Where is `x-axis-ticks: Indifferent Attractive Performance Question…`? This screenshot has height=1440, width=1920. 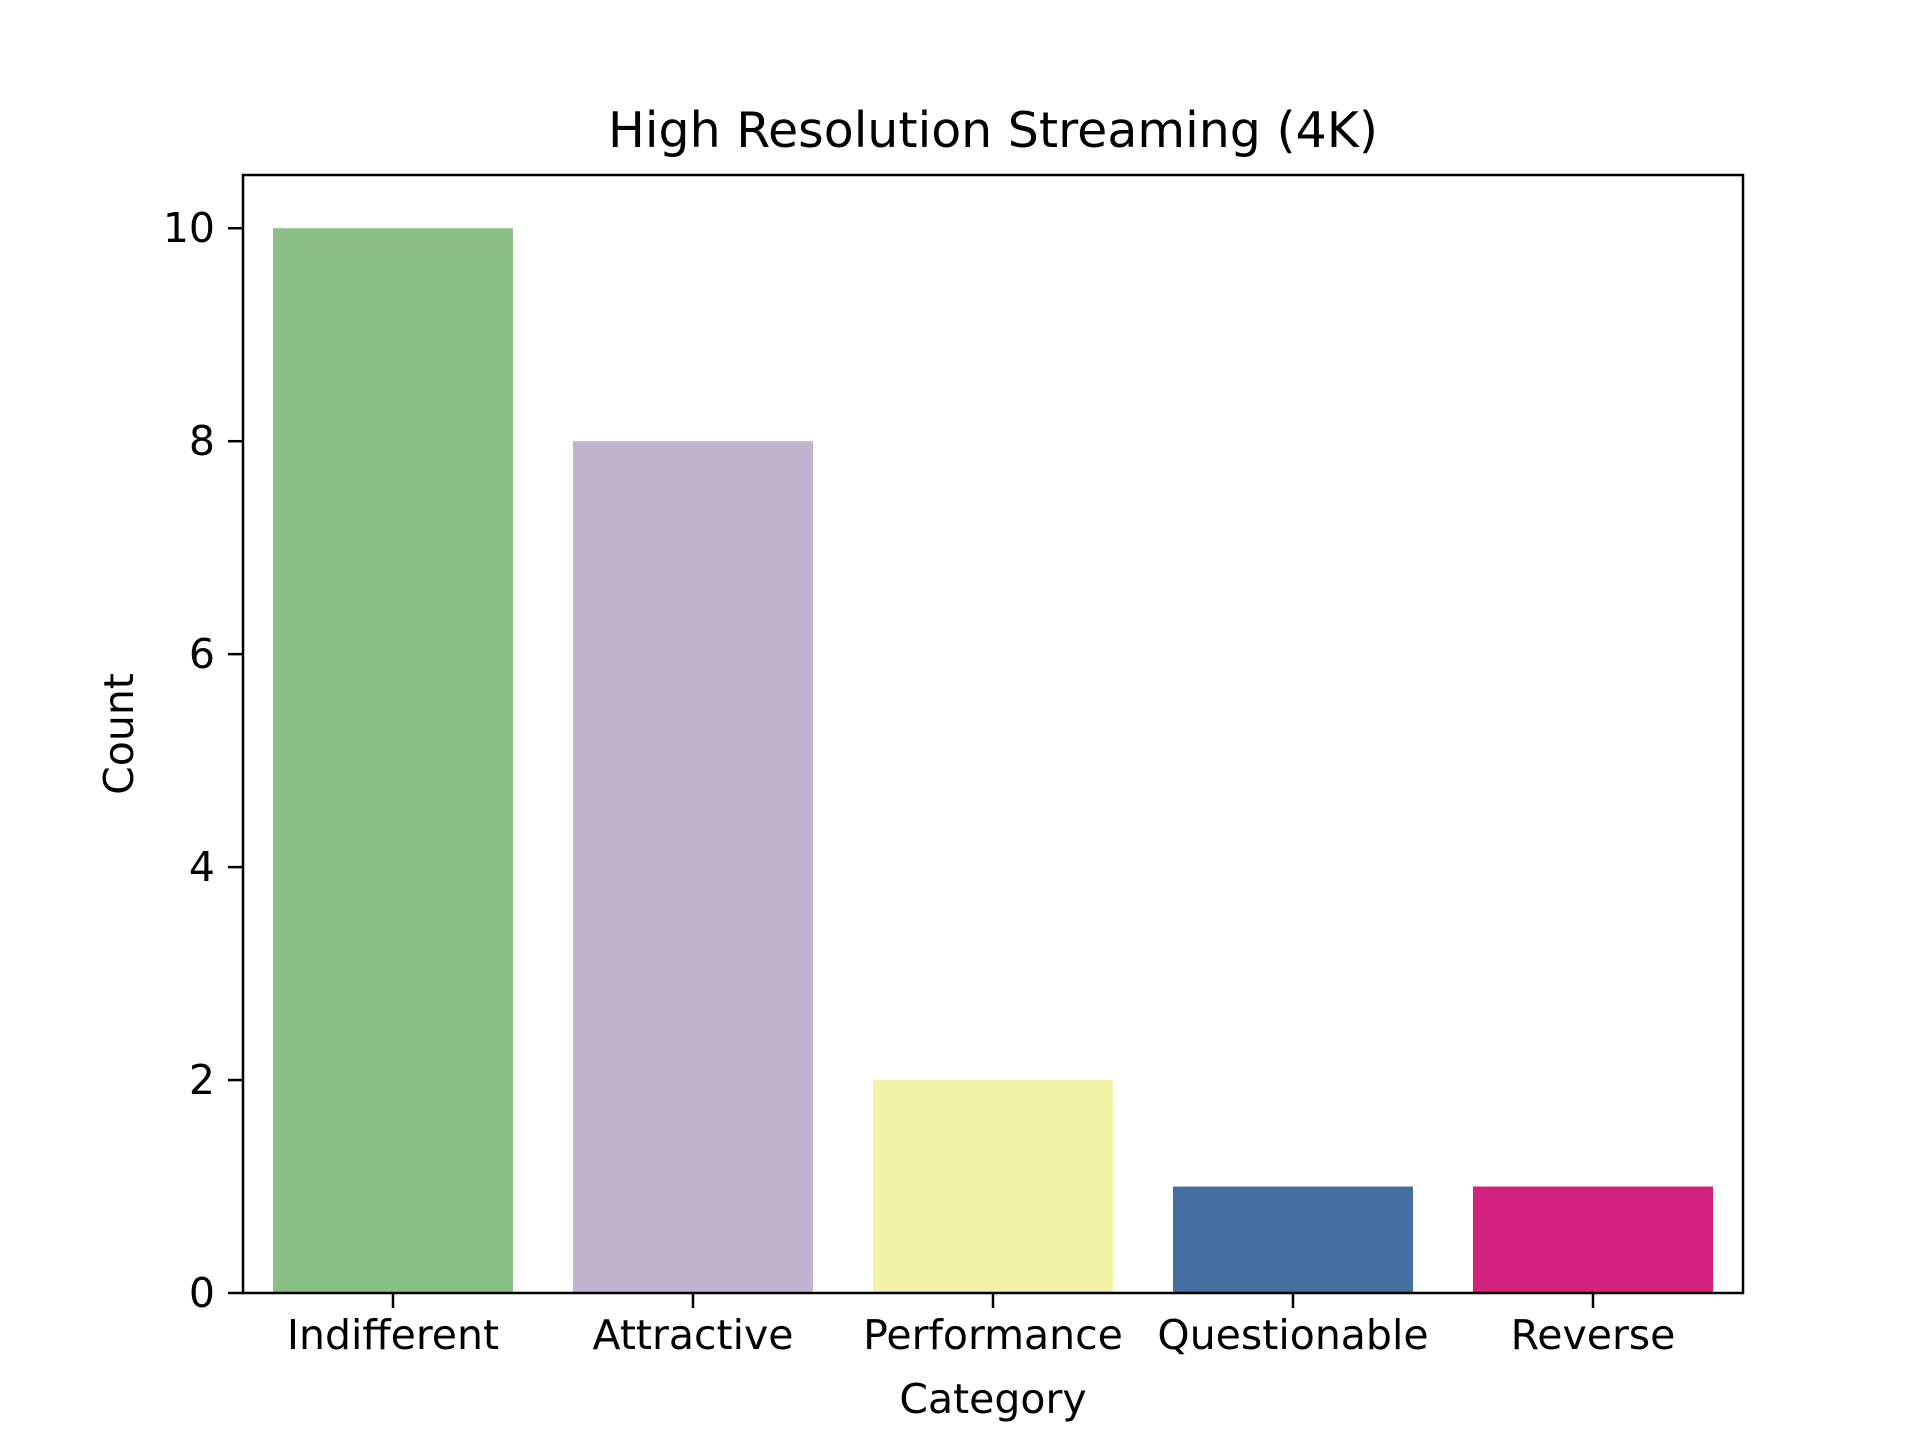 x-axis-ticks: Indifferent Attractive Performance Question… is located at coordinates (981, 1326).